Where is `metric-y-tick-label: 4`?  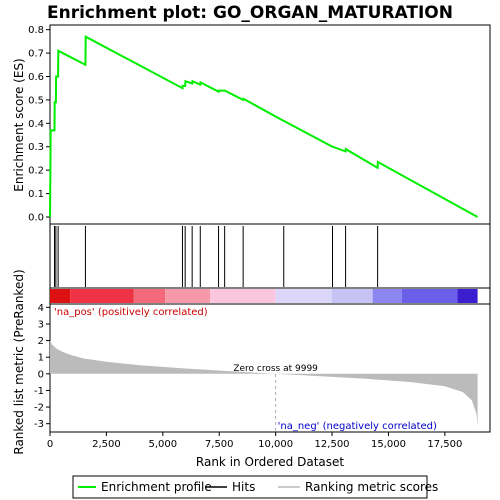
metric-y-tick-label: 4 is located at coordinates (41, 308).